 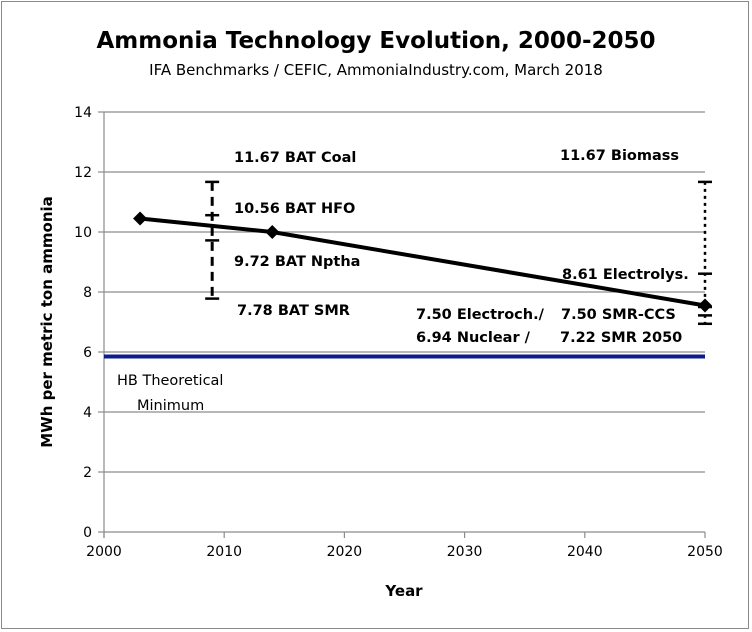 What do you see at coordinates (621, 338) in the screenshot?
I see `annotation-smr-2050: 7.22 SMR 2050` at bounding box center [621, 338].